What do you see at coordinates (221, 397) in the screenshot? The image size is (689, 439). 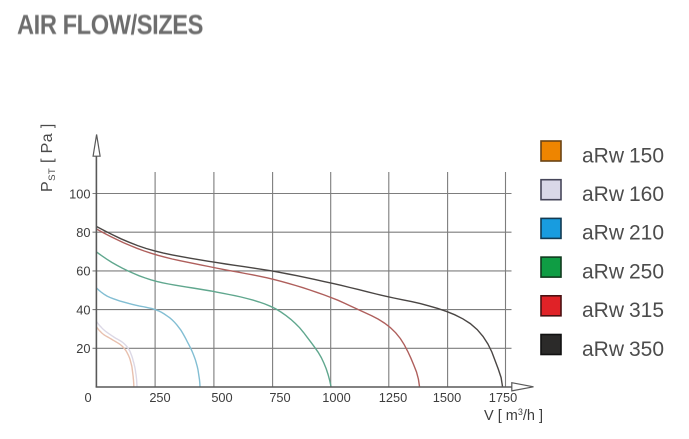 I see `svg-text: 500` at bounding box center [221, 397].